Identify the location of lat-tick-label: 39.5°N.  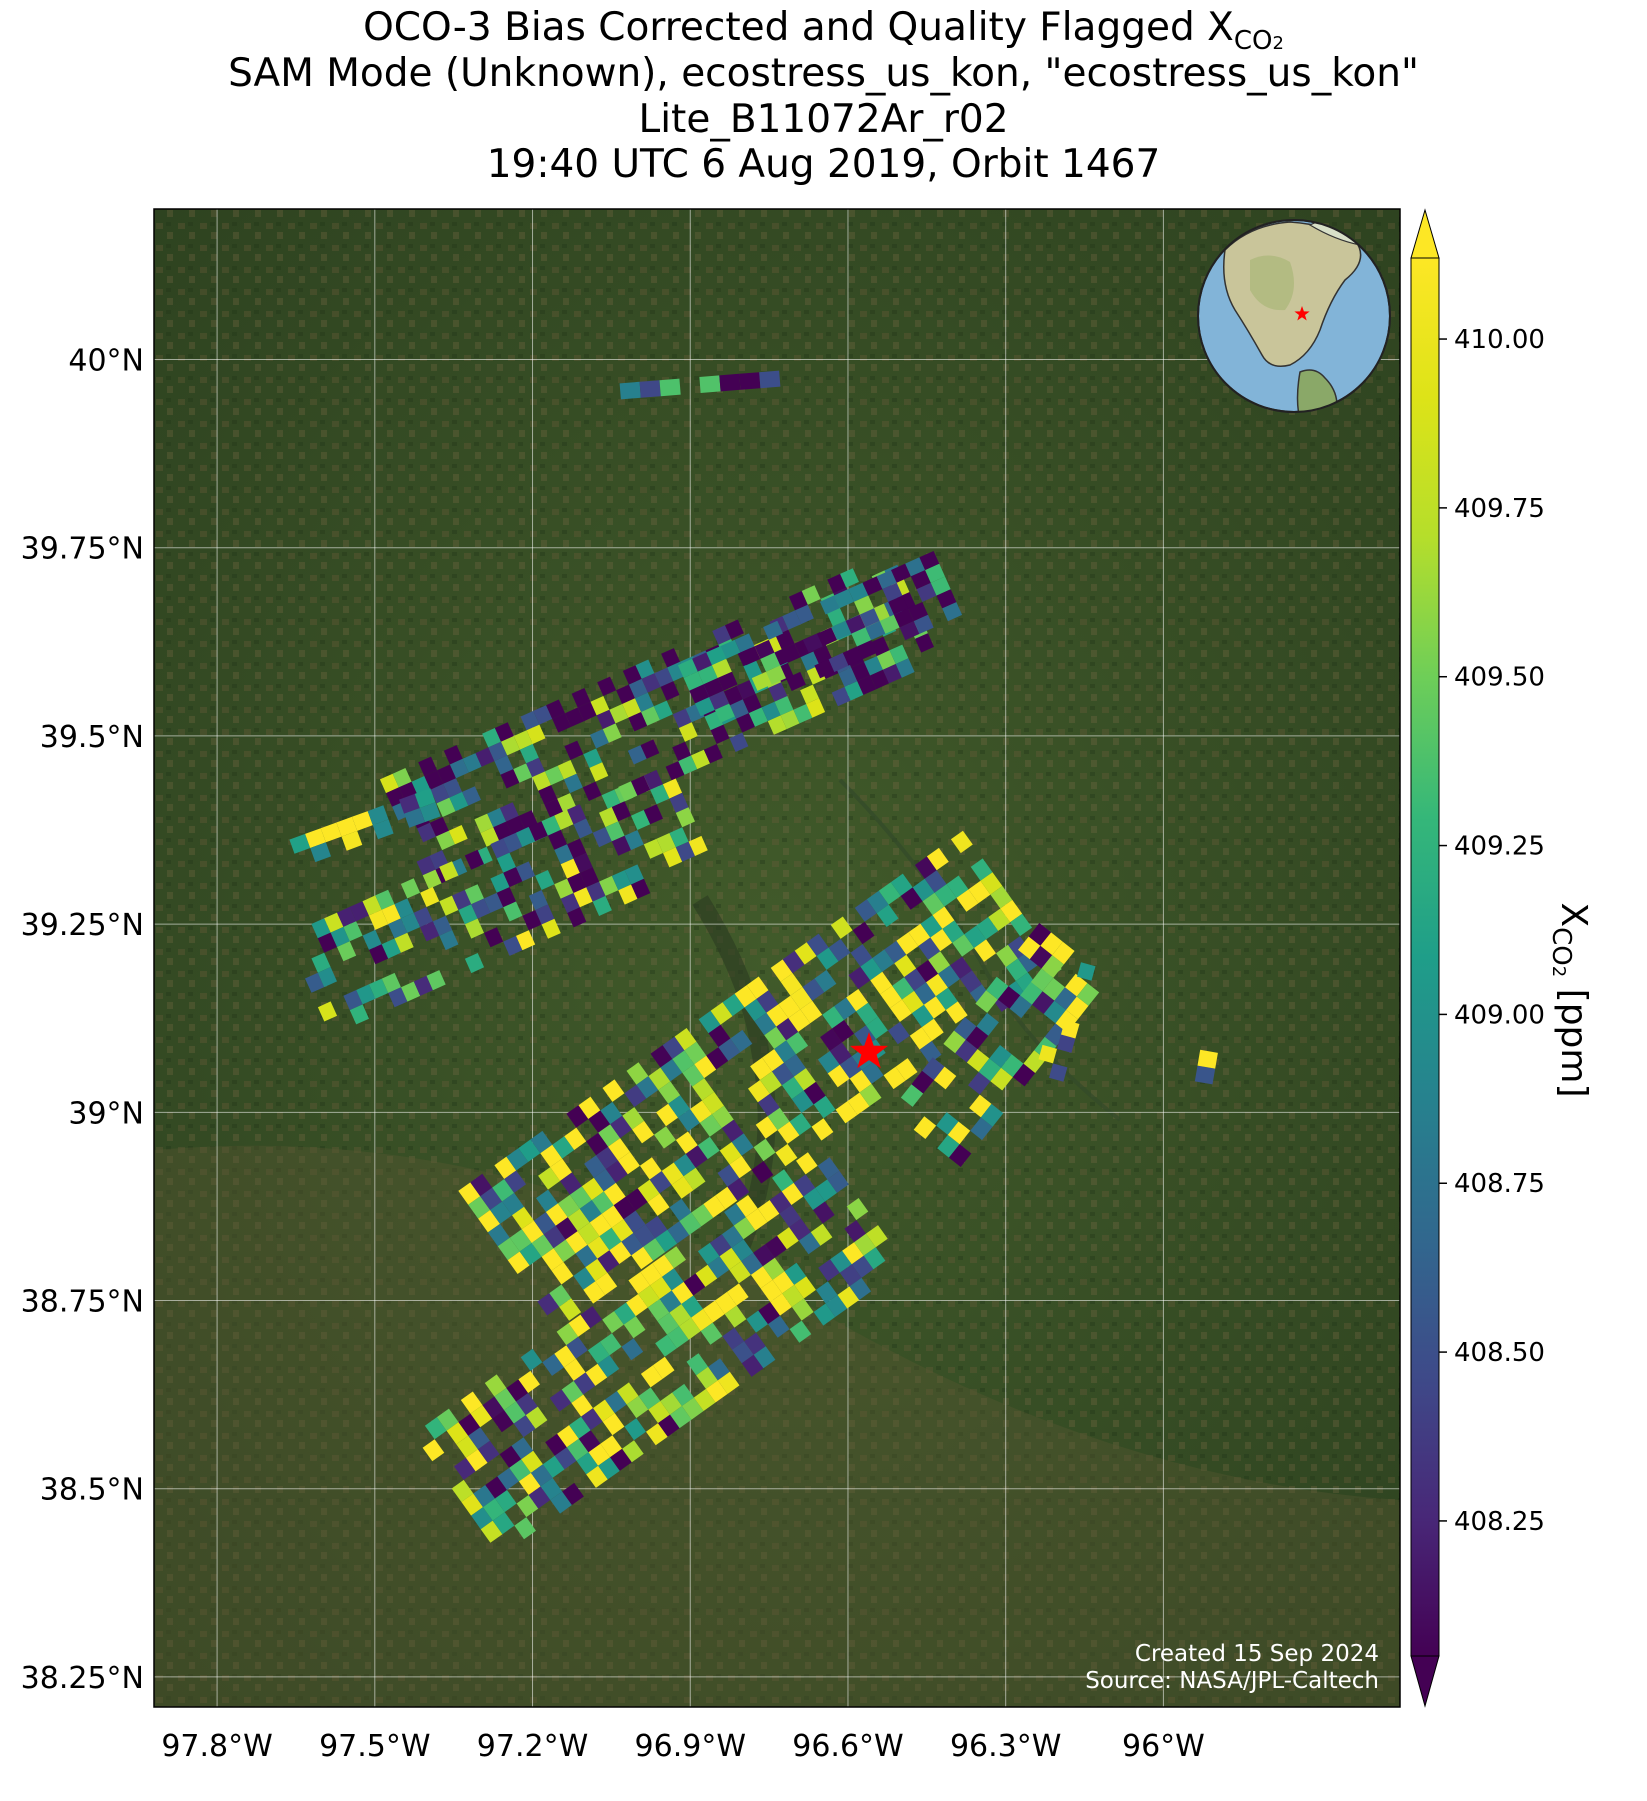
(92, 737).